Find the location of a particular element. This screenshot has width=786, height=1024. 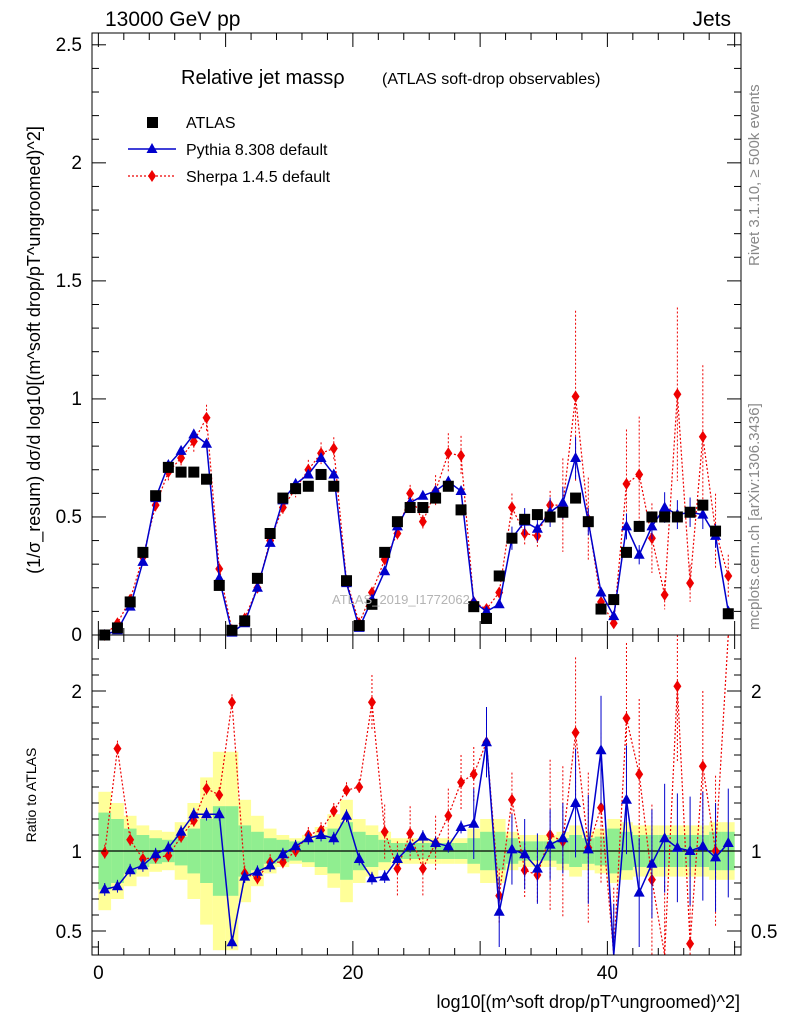

main-y-tick-label: 0.5 is located at coordinates (69, 517).